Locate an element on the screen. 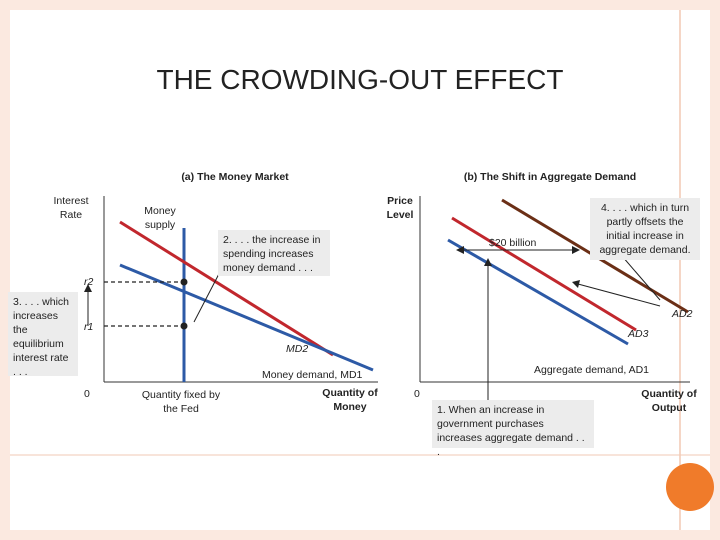 The width and height of the screenshot is (720, 540). money-supply-label: Money supply is located at coordinates (160, 218).